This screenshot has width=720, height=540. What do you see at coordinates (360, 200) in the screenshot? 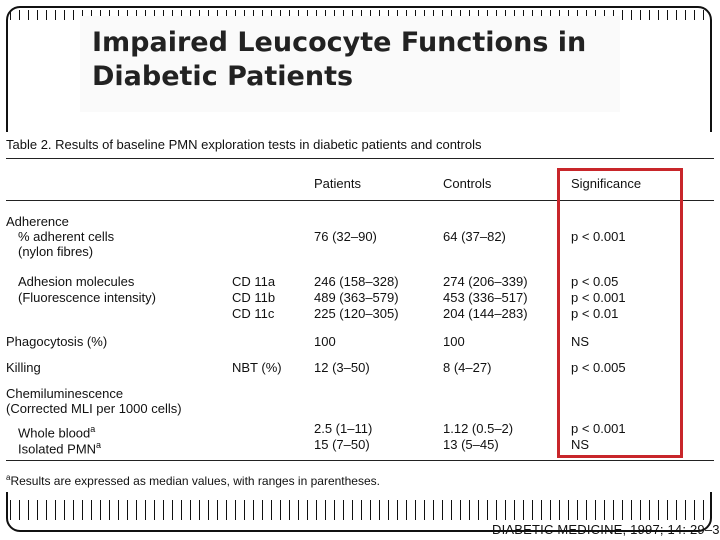
I see `header-rule` at bounding box center [360, 200].